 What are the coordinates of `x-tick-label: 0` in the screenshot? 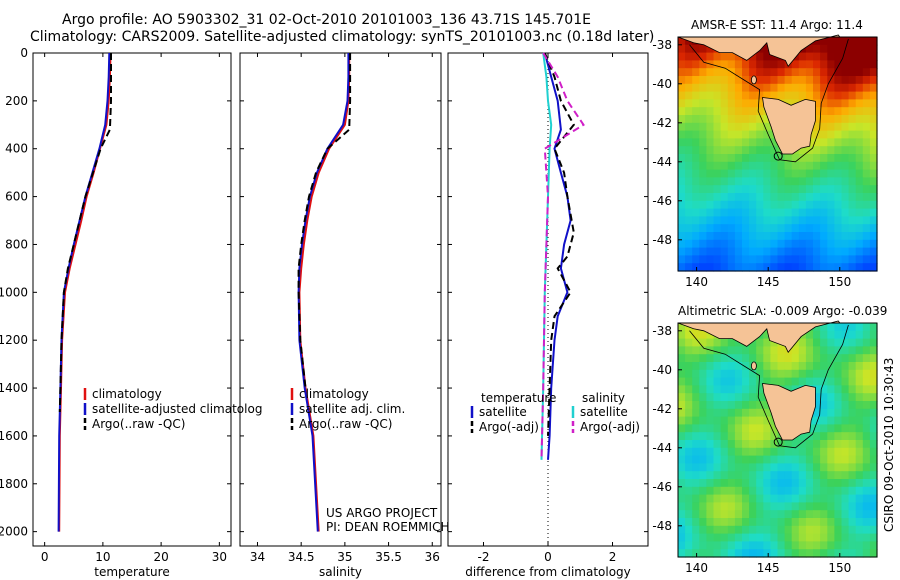 It's located at (548, 557).